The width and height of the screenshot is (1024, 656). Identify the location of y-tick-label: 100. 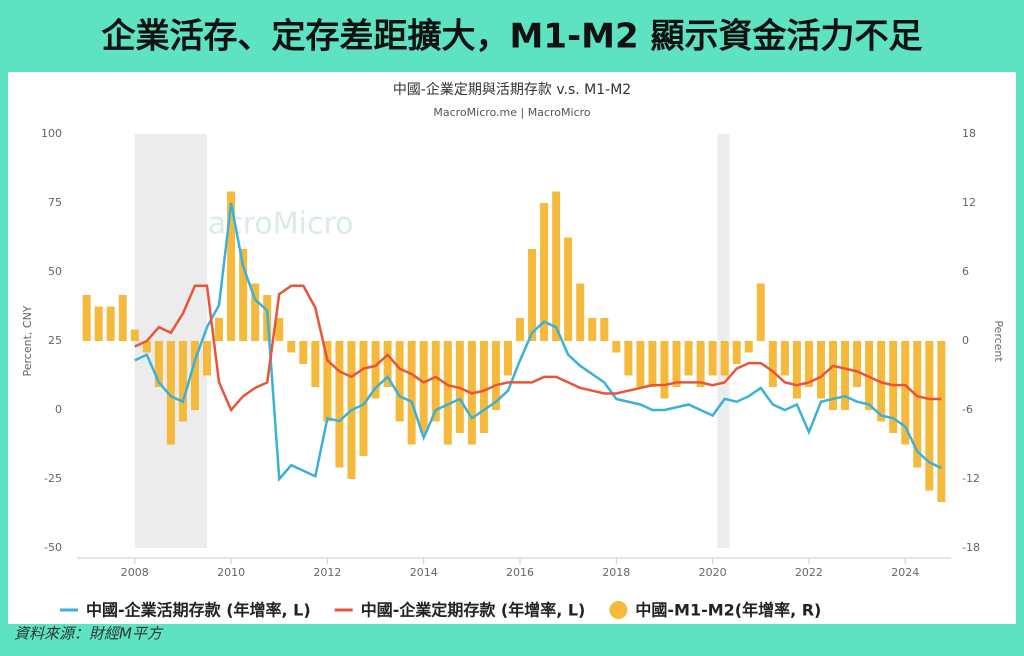
(51, 133).